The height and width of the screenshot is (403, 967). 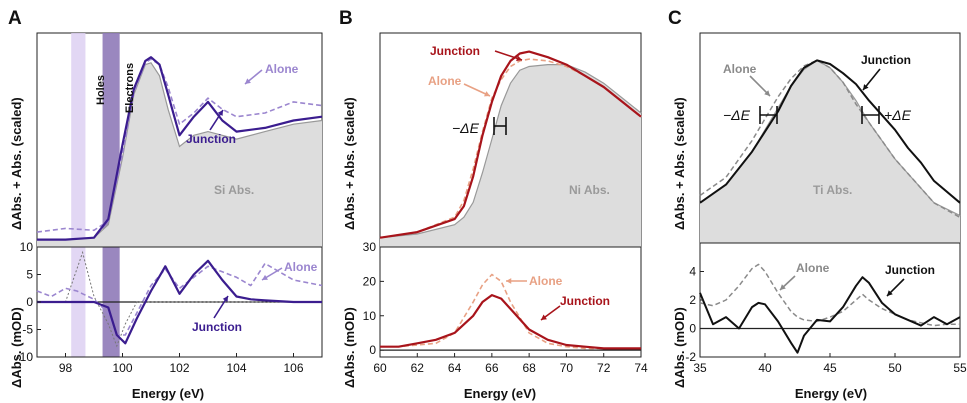 I want to click on panel-letter-c: C, so click(x=675, y=18).